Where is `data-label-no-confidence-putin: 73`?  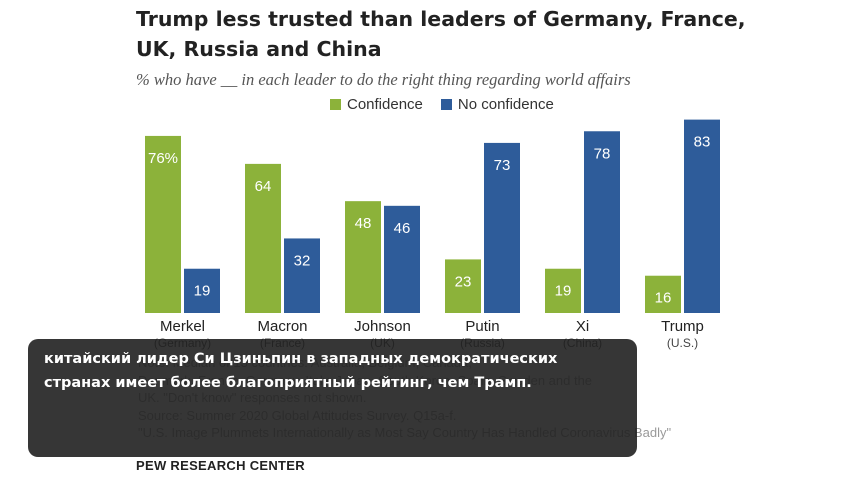
data-label-no-confidence-putin: 73 is located at coordinates (502, 165).